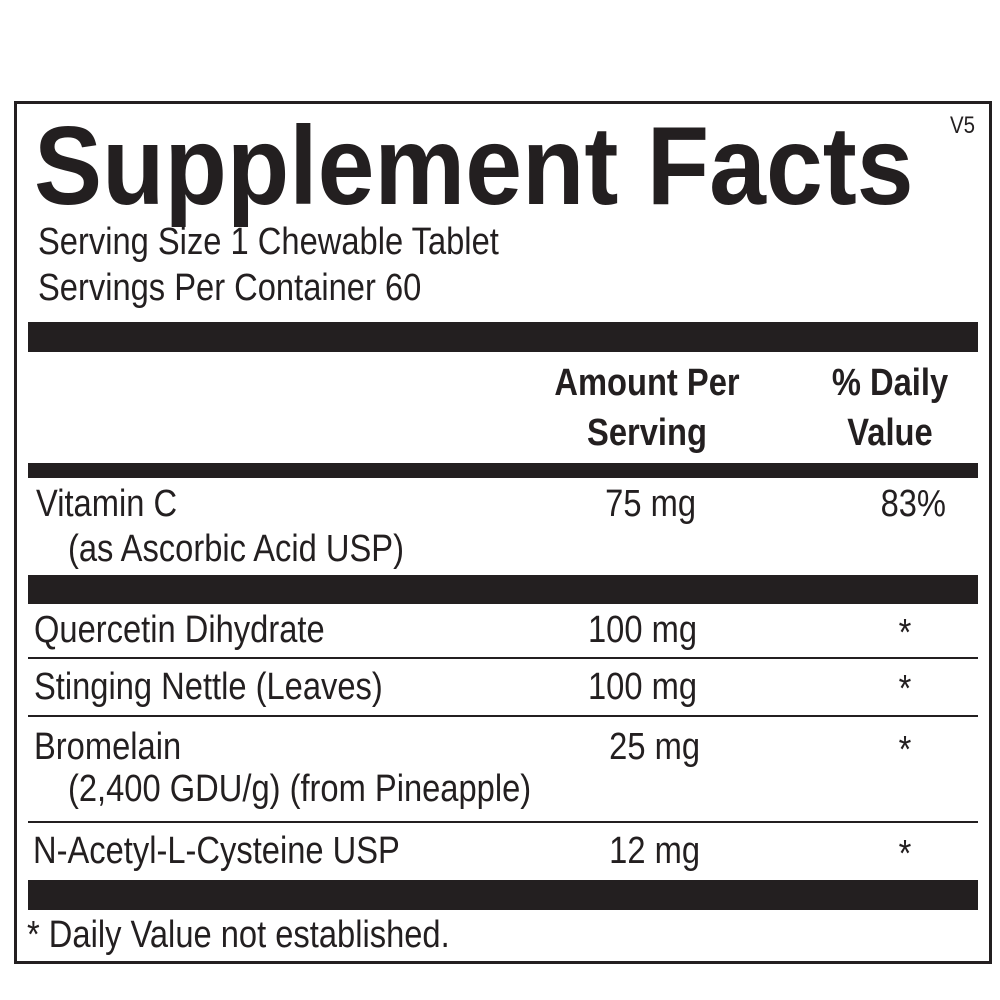  What do you see at coordinates (236, 549) in the screenshot?
I see `ingredient-sub: (as Ascorbic Acid USP)` at bounding box center [236, 549].